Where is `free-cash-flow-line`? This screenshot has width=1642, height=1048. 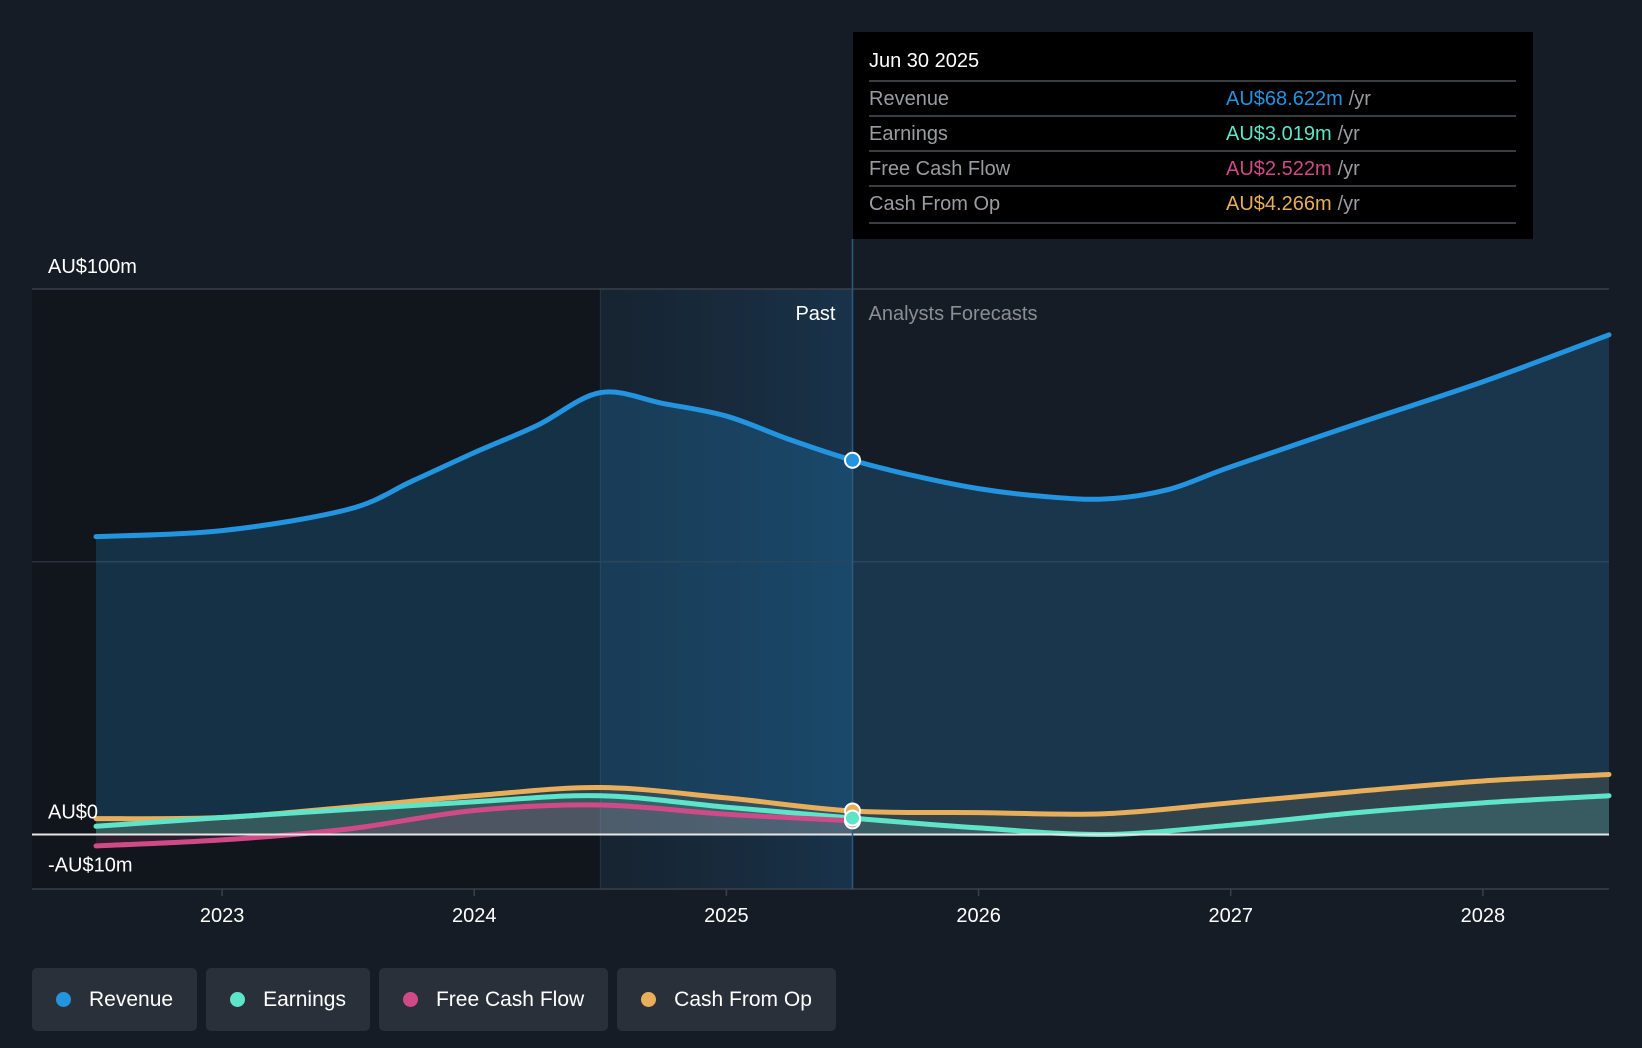 free-cash-flow-line is located at coordinates (474, 825).